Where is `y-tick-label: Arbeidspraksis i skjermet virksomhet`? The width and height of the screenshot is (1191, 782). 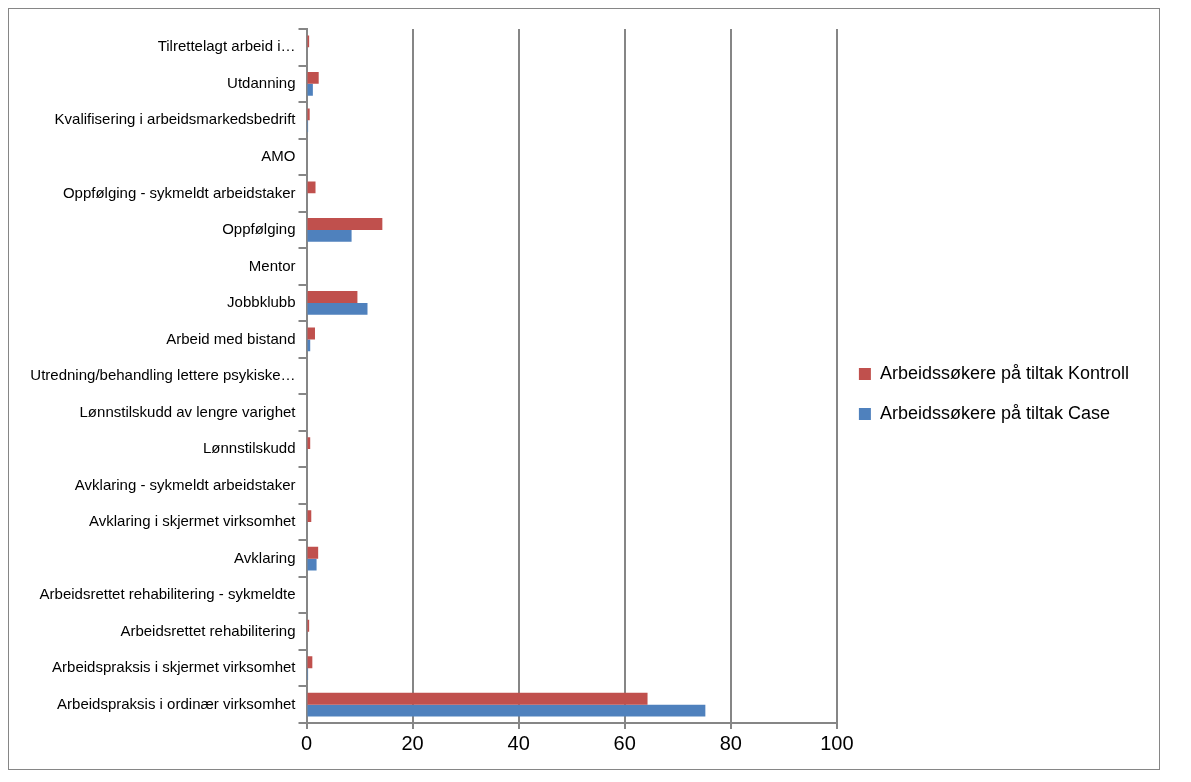
y-tick-label: Arbeidspraksis i skjermet virksomhet is located at coordinates (174, 667).